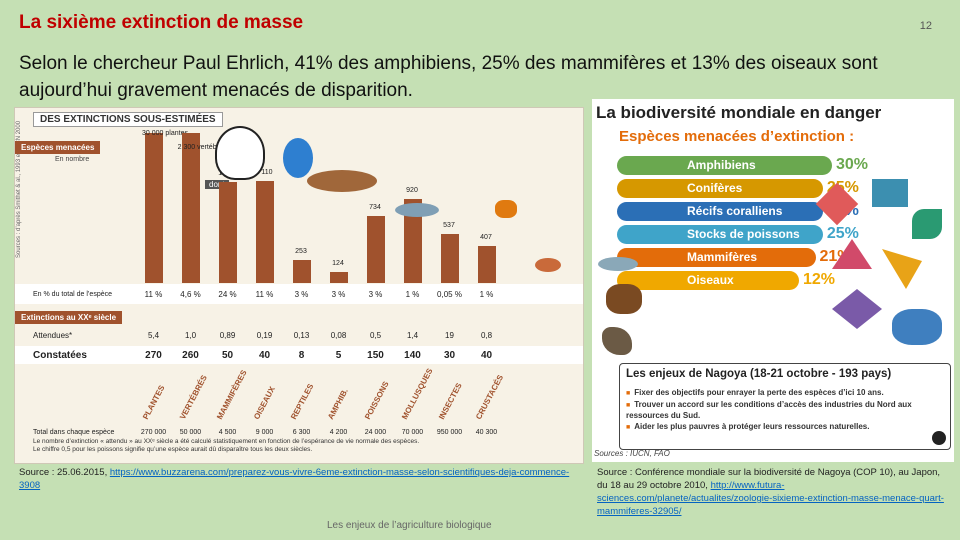 This screenshot has width=960, height=540. Describe the element at coordinates (190, 355) in the screenshot. I see `observed-cell: 260` at that location.